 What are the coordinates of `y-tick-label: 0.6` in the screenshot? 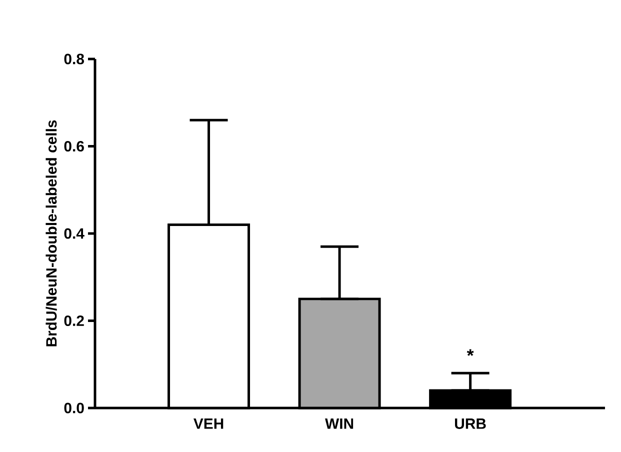 It's located at (74, 146).